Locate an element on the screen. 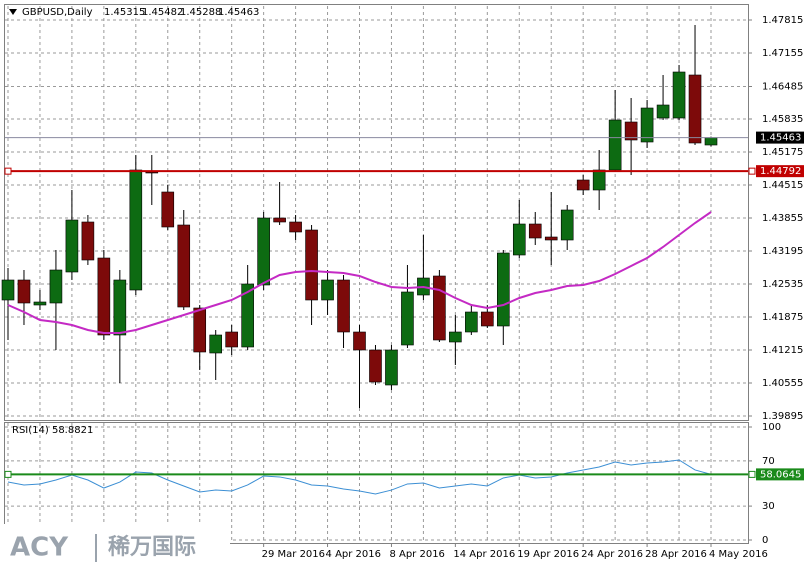 This screenshot has height=571, width=808. watermark: ACY 稀万国际 is located at coordinates (115, 547).